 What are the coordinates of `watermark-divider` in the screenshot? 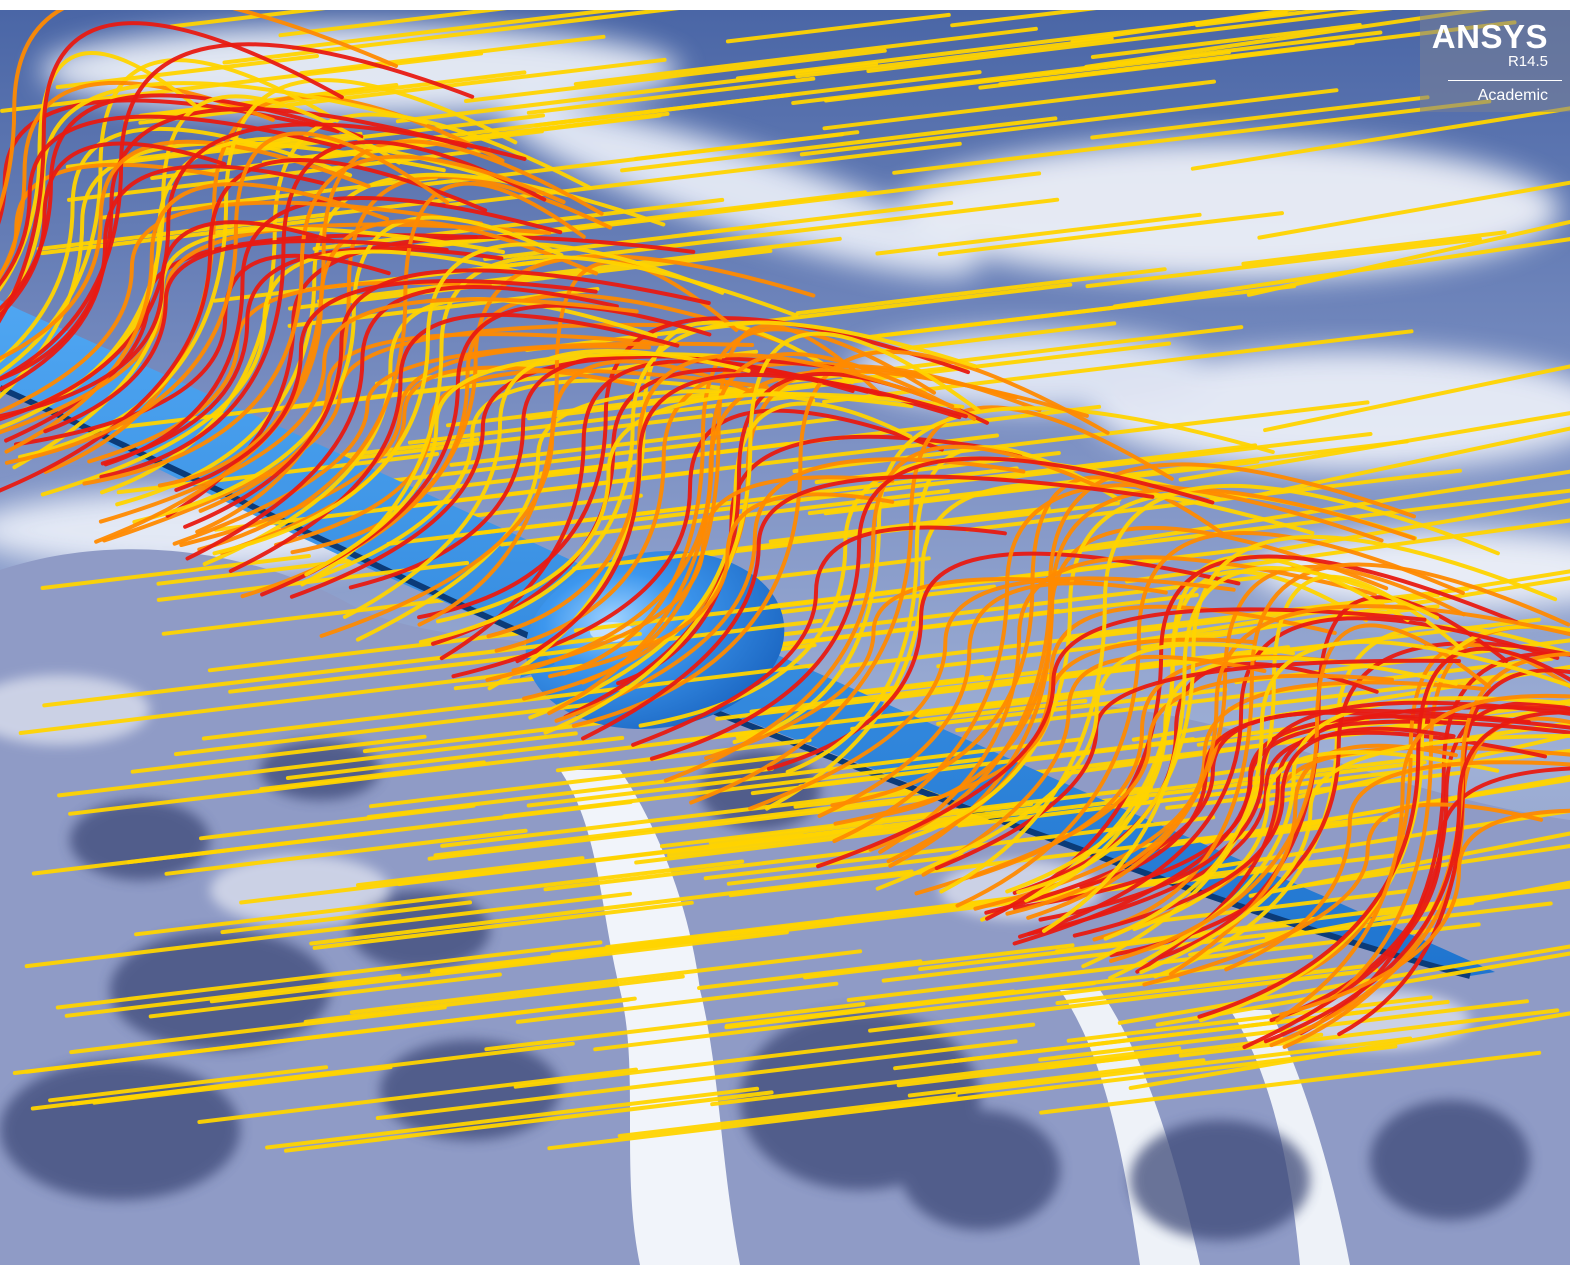 It's located at (1505, 80).